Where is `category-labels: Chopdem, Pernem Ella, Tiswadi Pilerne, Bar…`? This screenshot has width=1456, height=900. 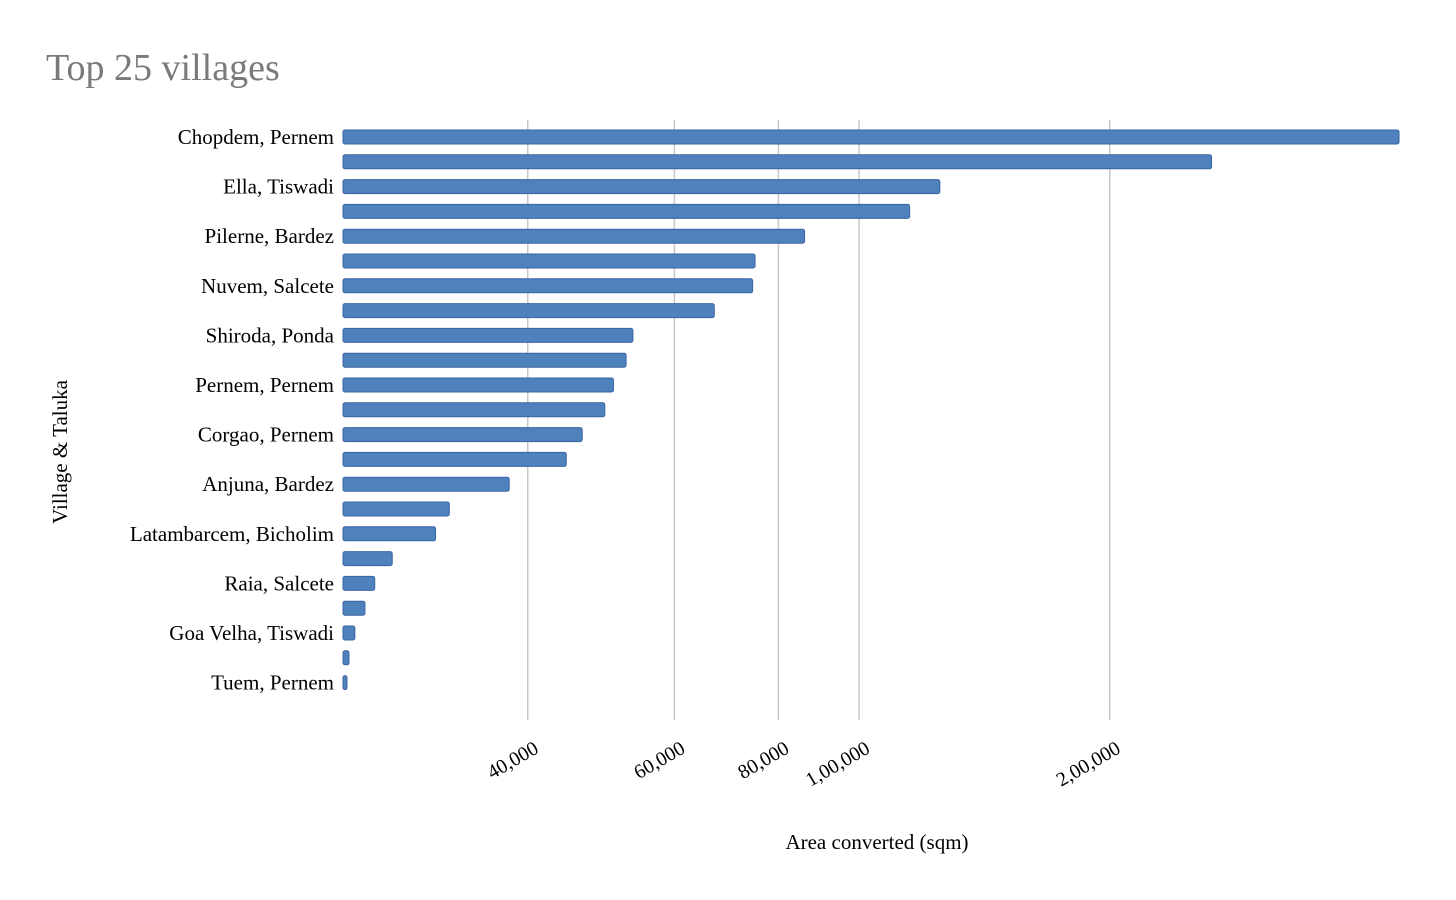 category-labels: Chopdem, Pernem Ella, Tiswadi Pilerne, Bar… is located at coordinates (232, 410).